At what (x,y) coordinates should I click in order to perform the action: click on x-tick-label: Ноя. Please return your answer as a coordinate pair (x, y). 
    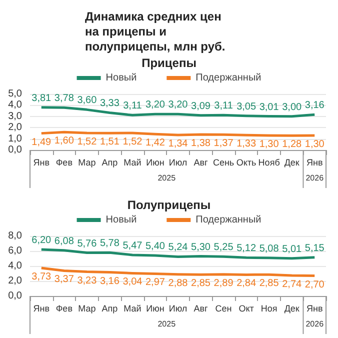
    Looking at the image, I should click on (269, 309).